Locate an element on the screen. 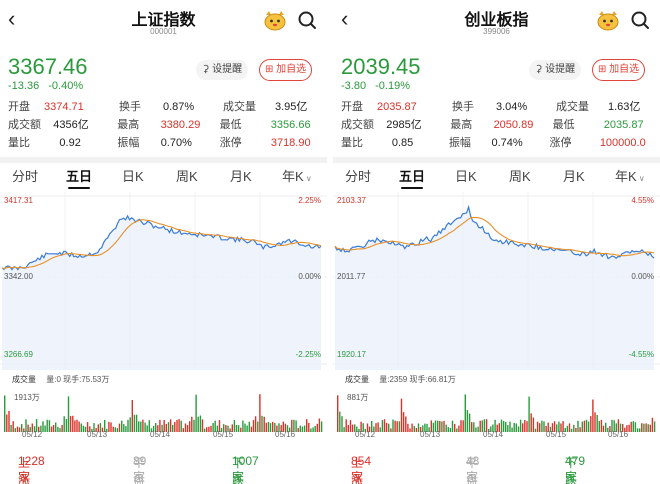  tab-yearly-k-label: 年K is located at coordinates (626, 176).